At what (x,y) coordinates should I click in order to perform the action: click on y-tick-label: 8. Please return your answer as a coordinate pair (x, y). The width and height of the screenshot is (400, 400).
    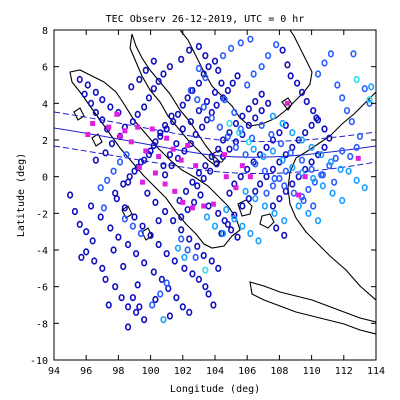
    Looking at the image, I should click on (45, 31).